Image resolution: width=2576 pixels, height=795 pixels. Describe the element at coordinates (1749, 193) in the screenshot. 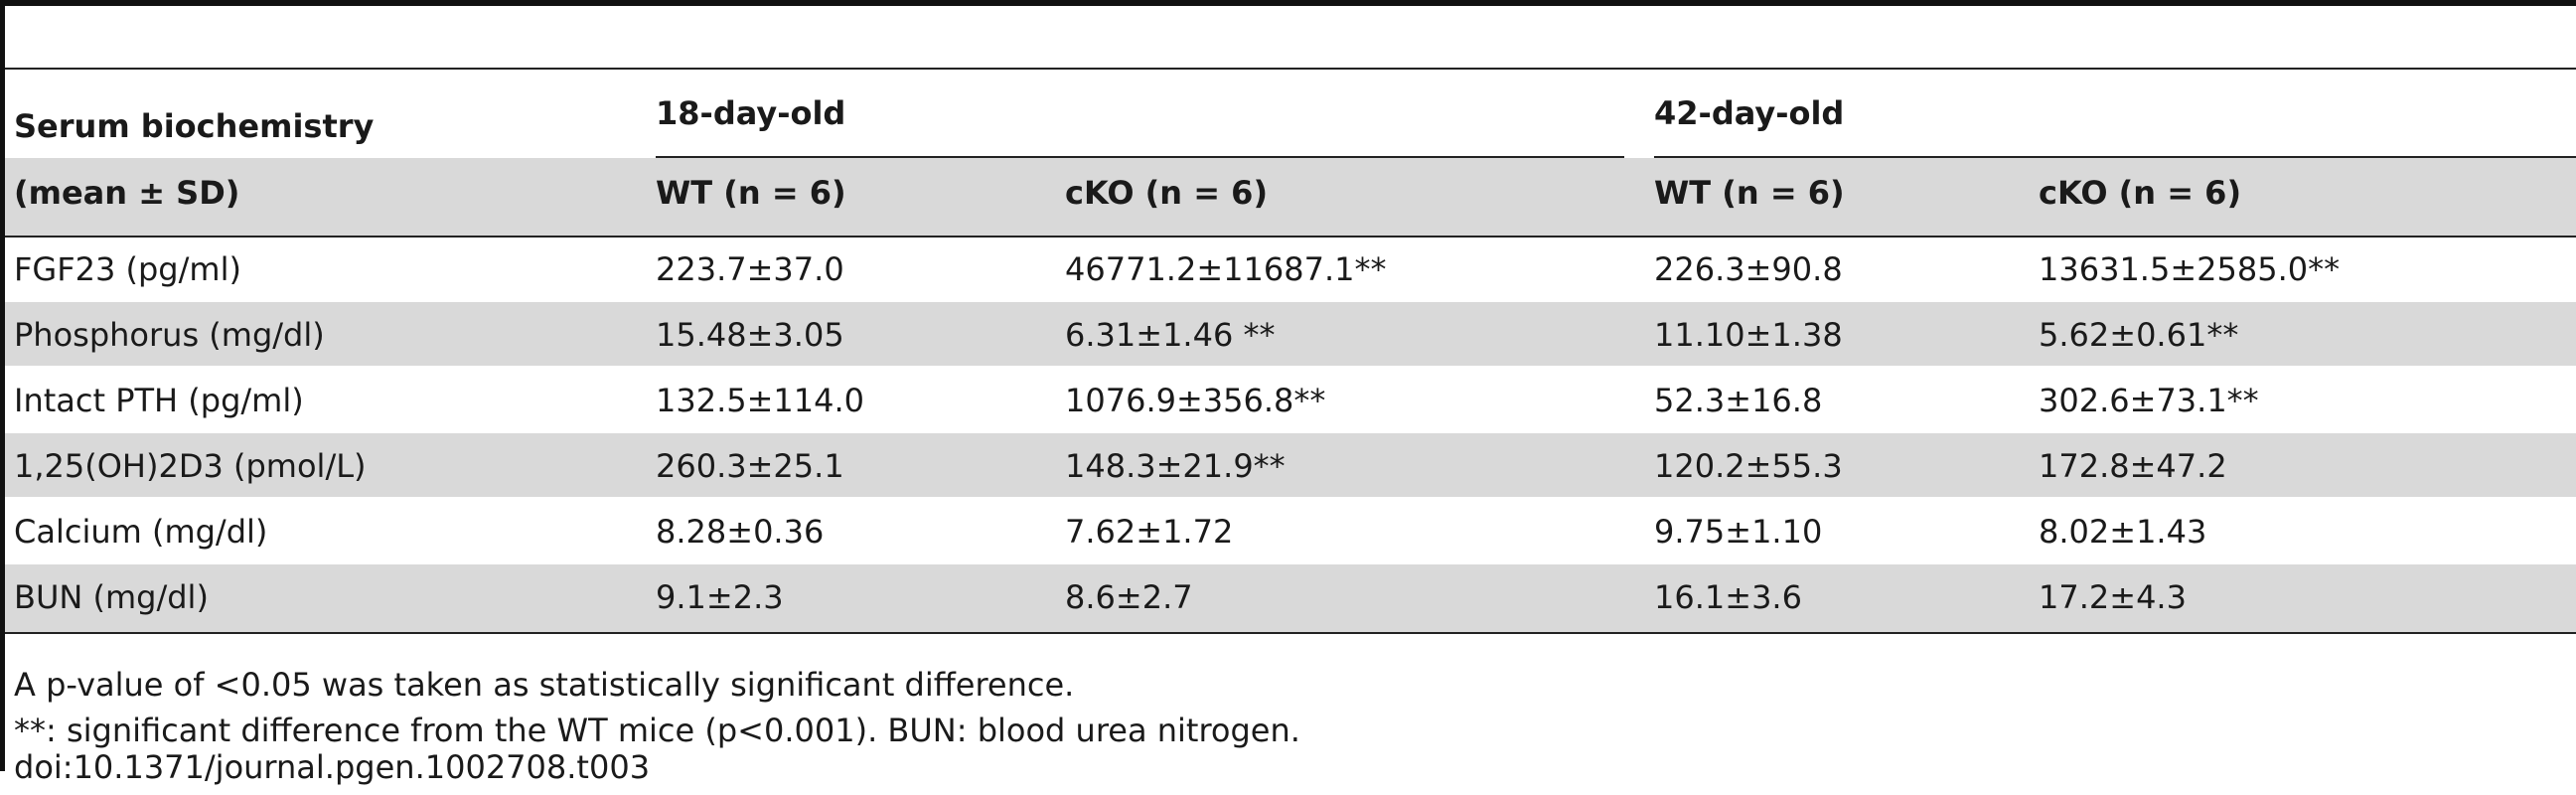

I see `subheader-wt-42: WT (n = 6)` at that location.